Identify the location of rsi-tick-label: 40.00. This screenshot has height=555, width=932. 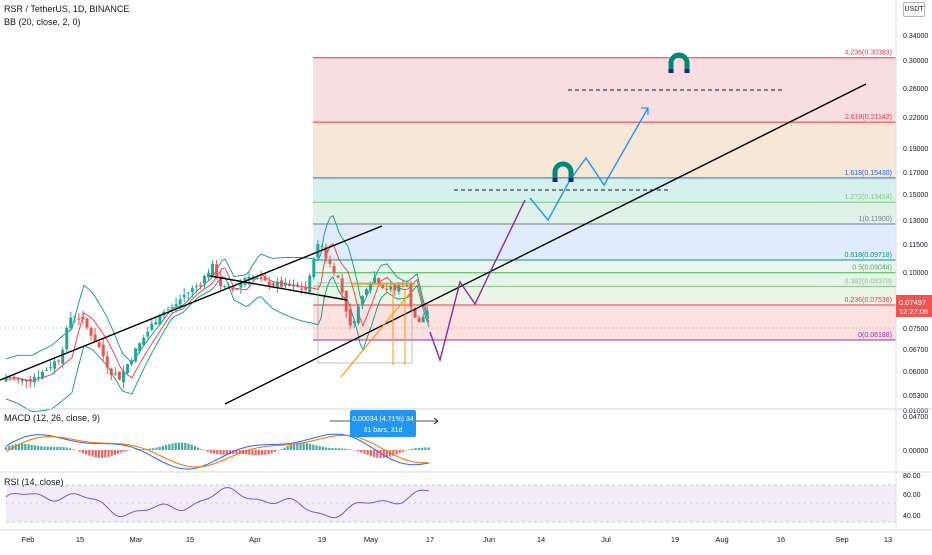
(912, 516).